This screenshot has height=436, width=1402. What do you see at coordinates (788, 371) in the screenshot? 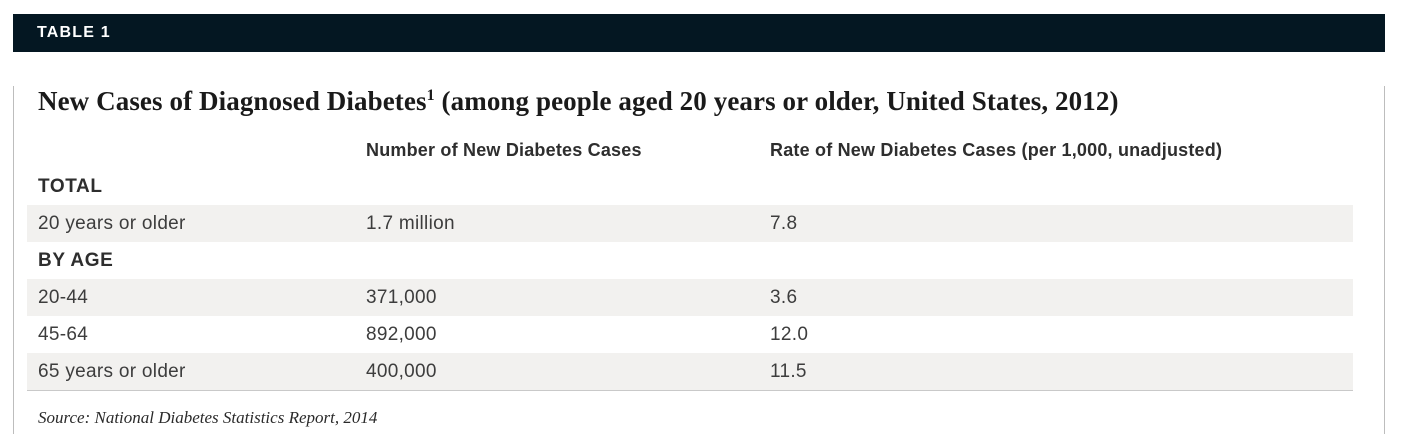
I see `rate-value: 11.5` at bounding box center [788, 371].